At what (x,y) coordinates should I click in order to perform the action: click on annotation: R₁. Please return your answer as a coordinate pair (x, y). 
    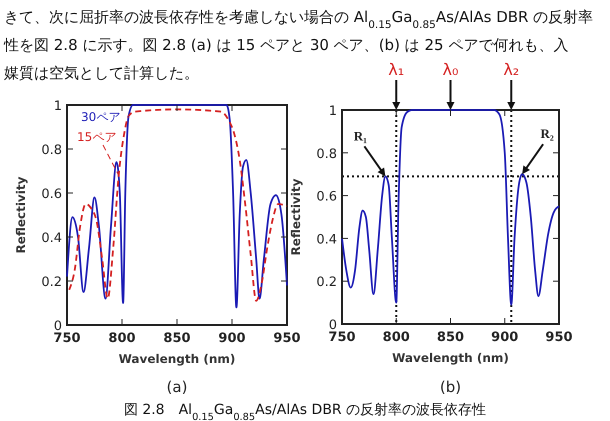
    Looking at the image, I should click on (361, 136).